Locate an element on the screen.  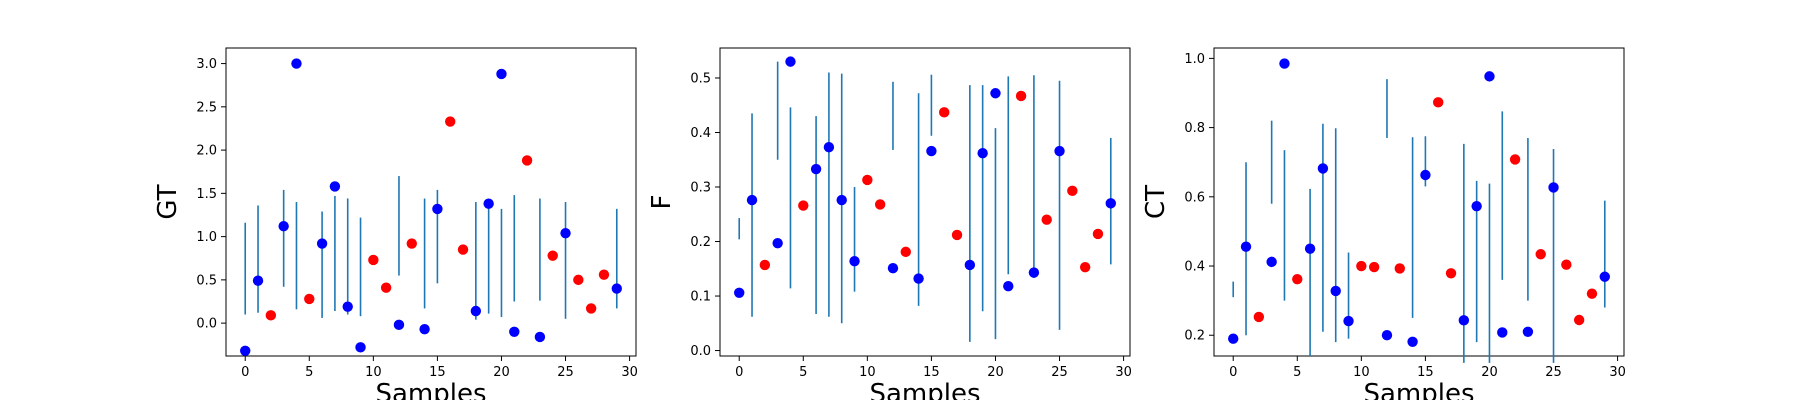
y-axis-label: CT is located at coordinates (1156, 202).